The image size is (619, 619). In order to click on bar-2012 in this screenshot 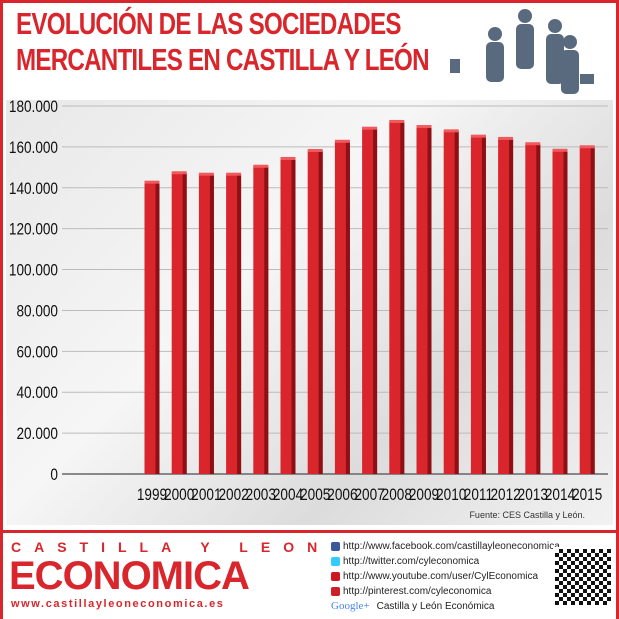, I will do `click(506, 305)`.